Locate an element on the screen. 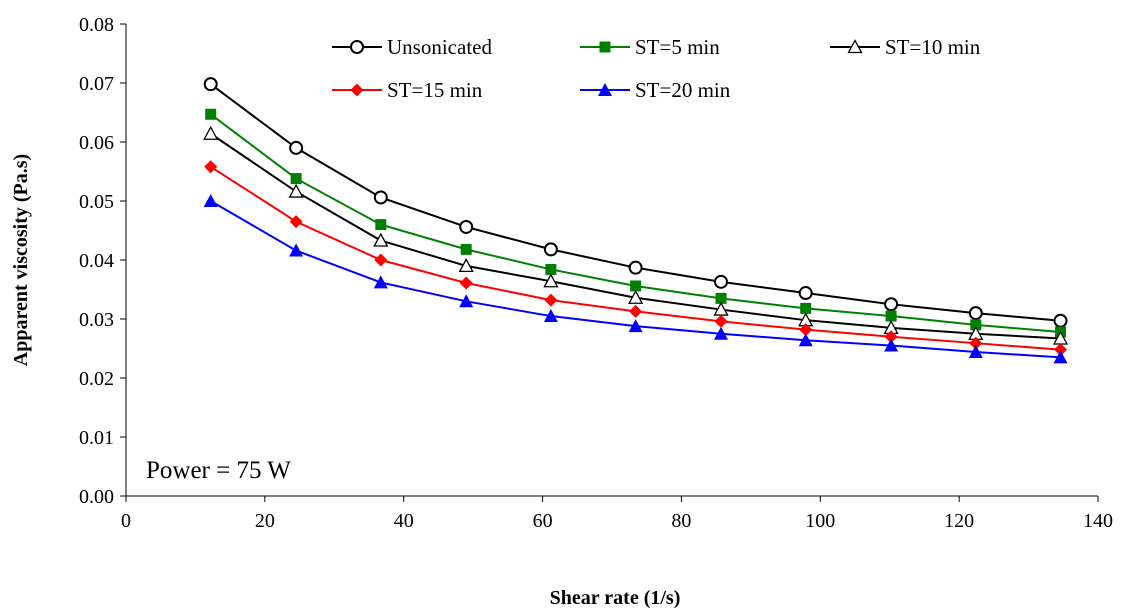 The width and height of the screenshot is (1123, 612). y-tick-label: 0.03 is located at coordinates (96, 320).